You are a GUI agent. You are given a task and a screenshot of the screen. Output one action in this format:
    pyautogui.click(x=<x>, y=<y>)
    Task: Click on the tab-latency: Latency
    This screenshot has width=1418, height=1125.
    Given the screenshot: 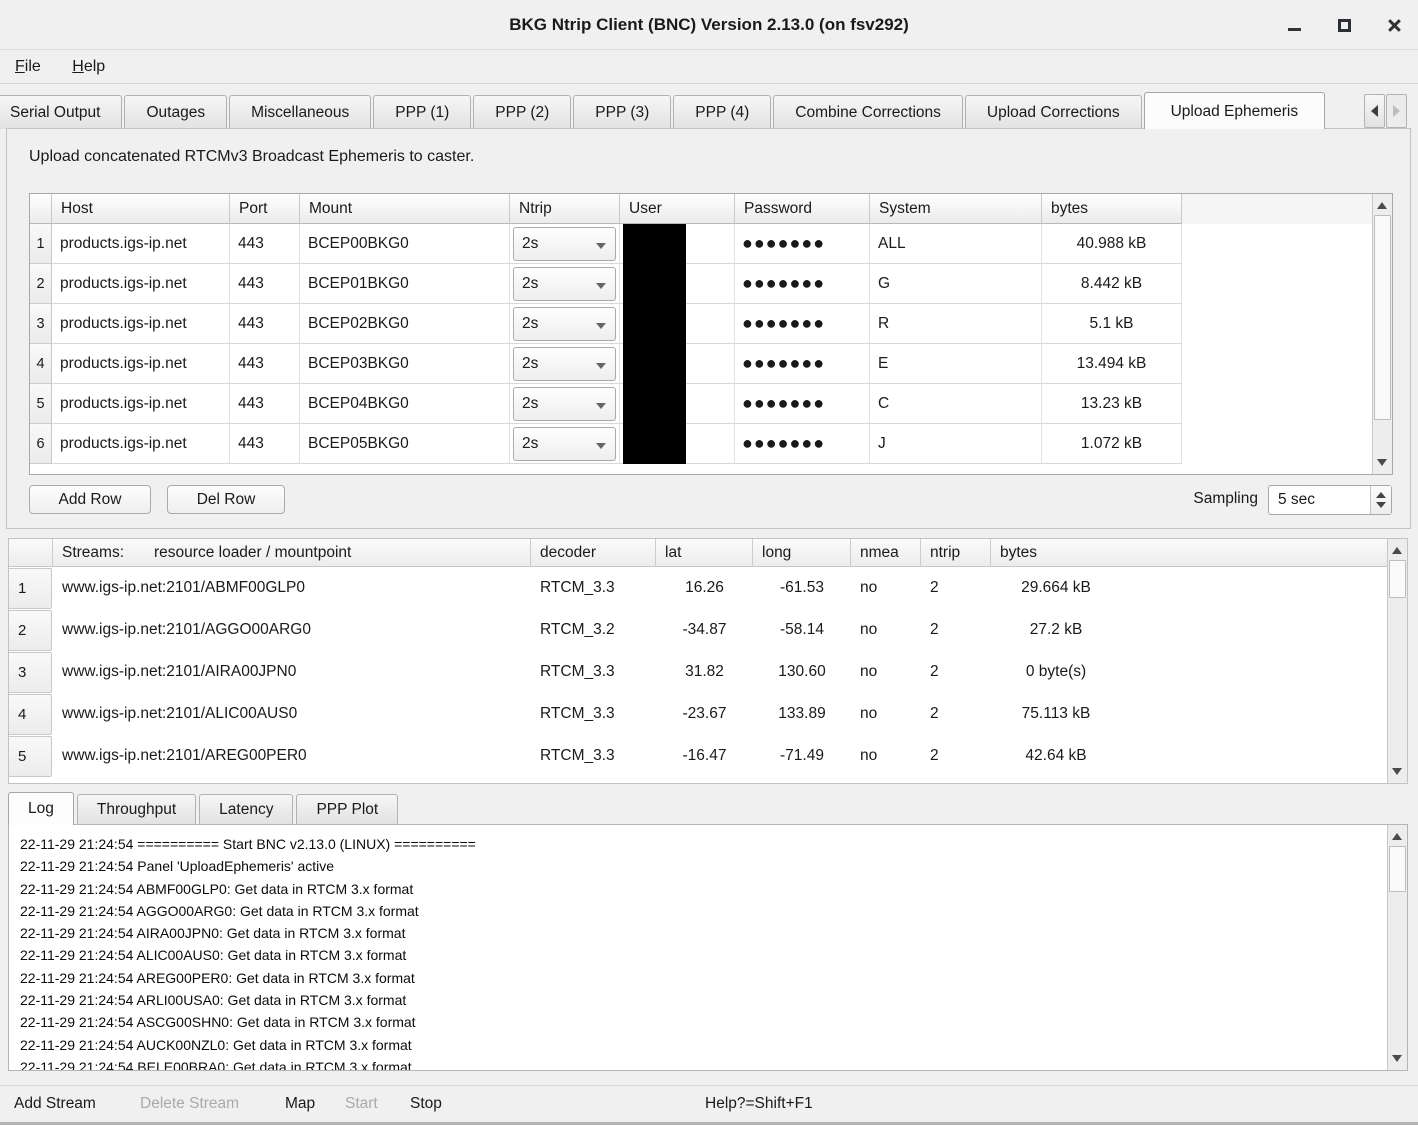 What is the action you would take?
    pyautogui.click(x=246, y=809)
    